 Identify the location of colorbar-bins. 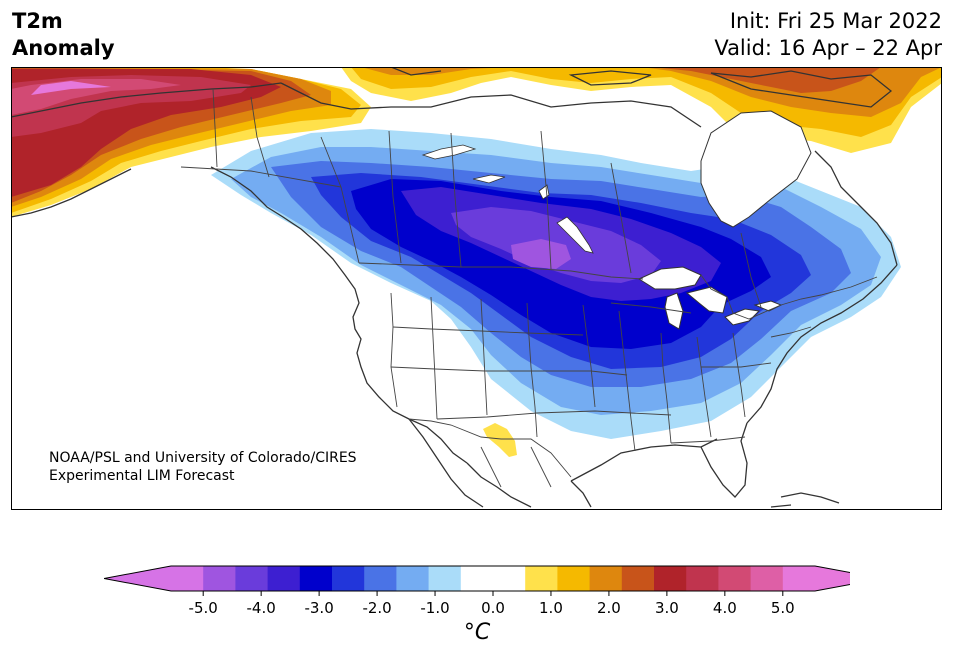
(493, 578).